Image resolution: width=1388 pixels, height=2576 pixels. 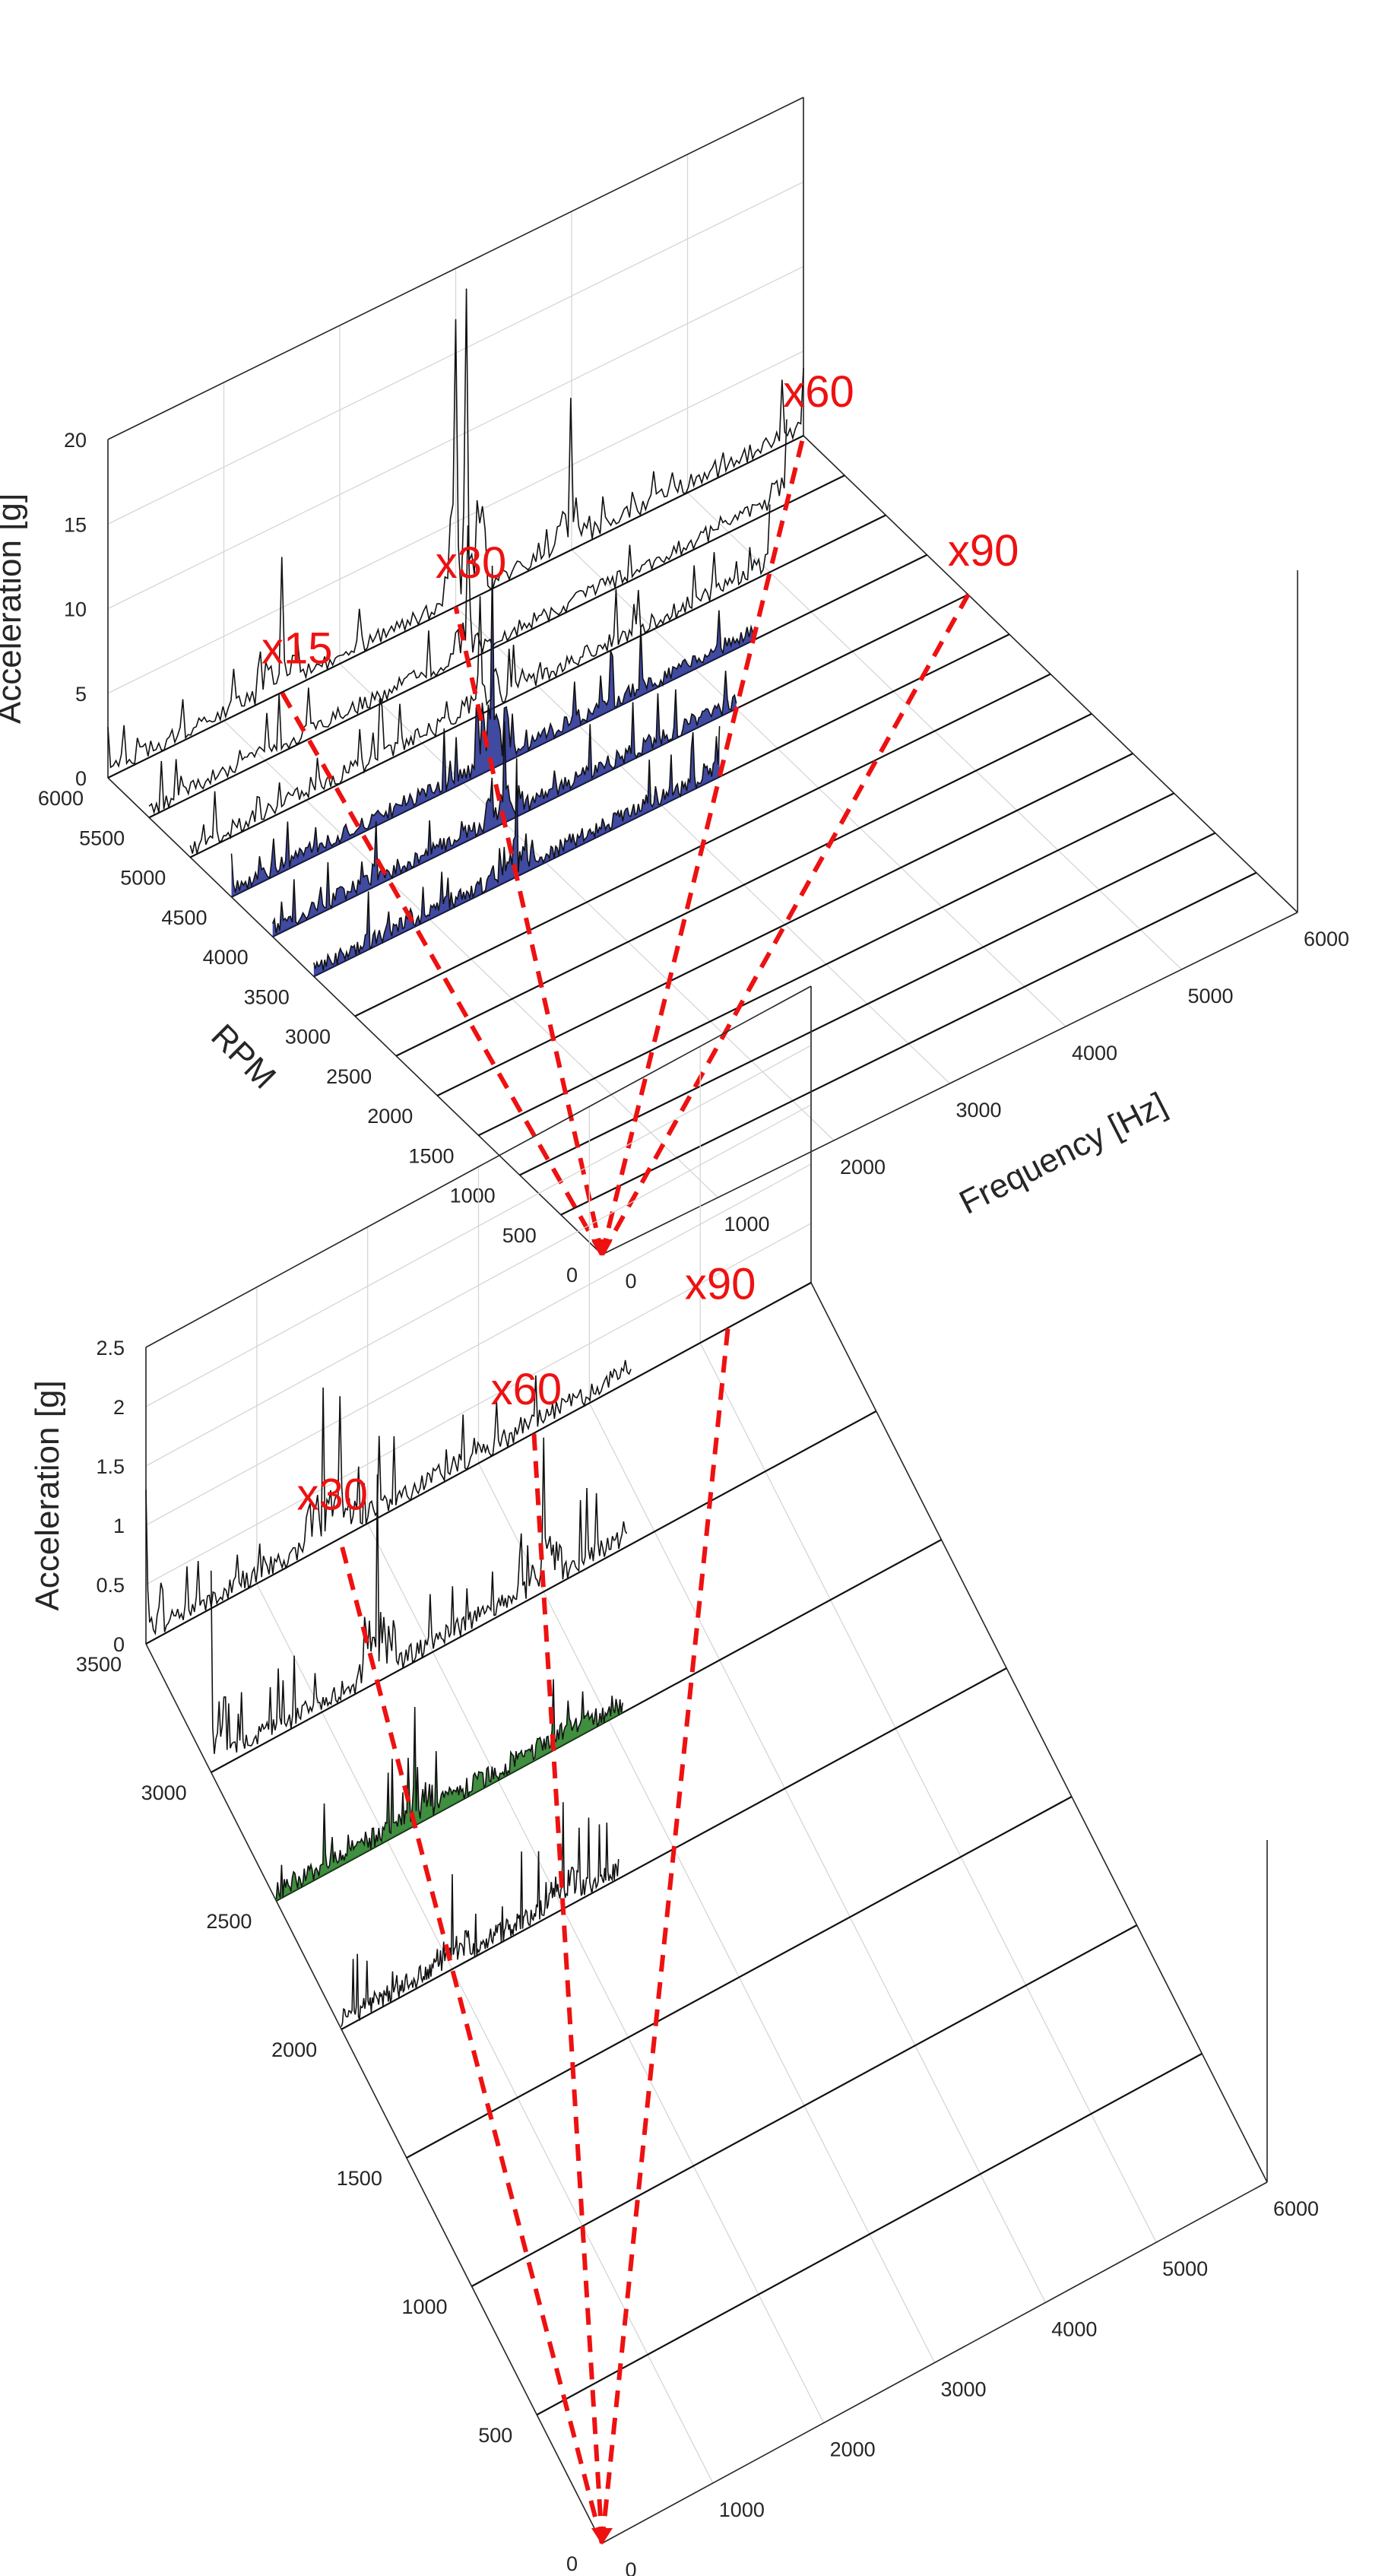 What do you see at coordinates (244, 1056) in the screenshot?
I see `y-axis-label: RPM` at bounding box center [244, 1056].